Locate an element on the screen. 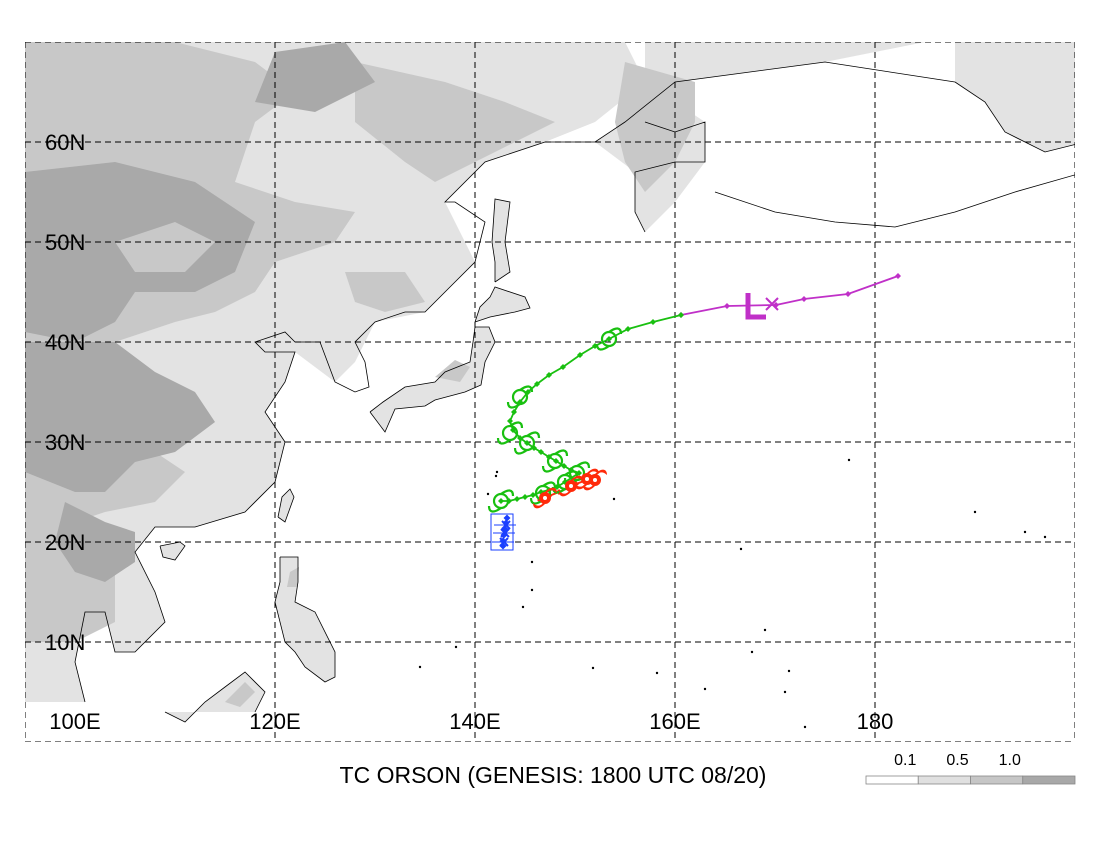  lat-label: 50N is located at coordinates (65, 242).